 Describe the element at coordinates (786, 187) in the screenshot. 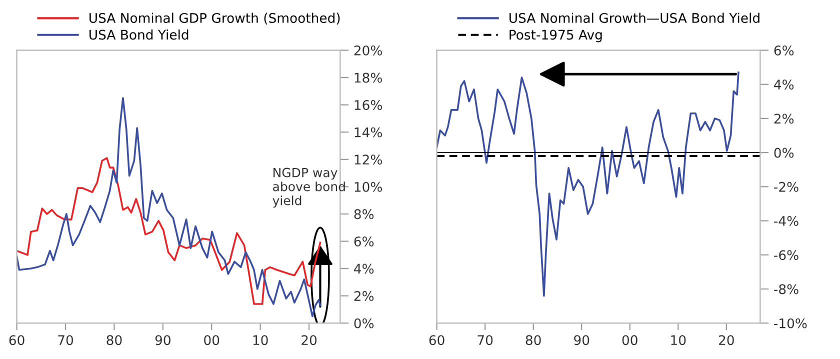

I see `y-tick-label: -2%` at that location.